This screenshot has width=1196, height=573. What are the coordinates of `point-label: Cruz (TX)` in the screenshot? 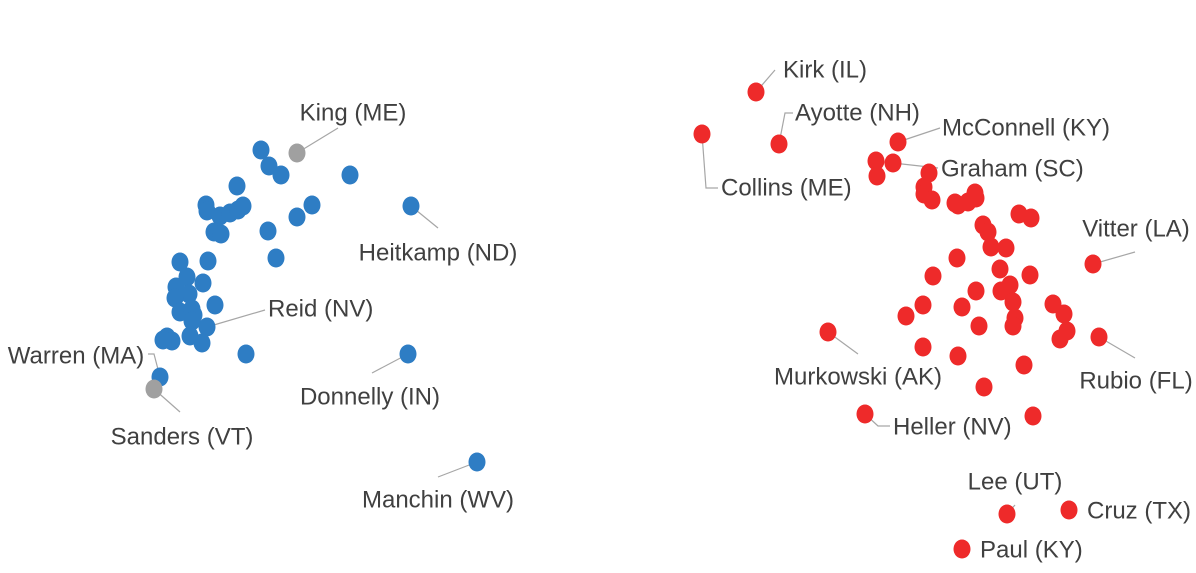 It's located at (1139, 510).